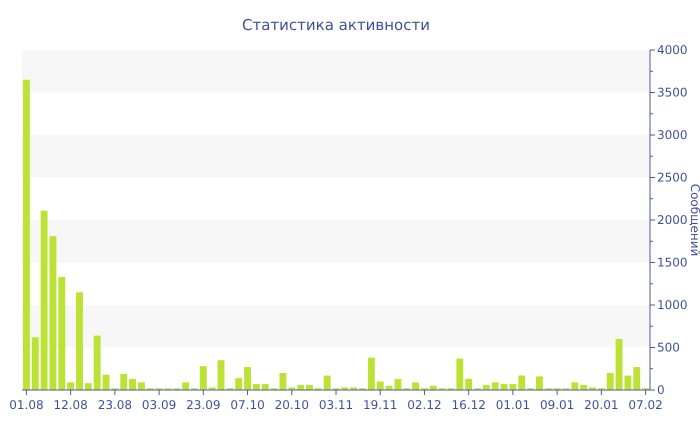  Describe the element at coordinates (159, 405) in the screenshot. I see `x-tick-label: 03.09` at that location.